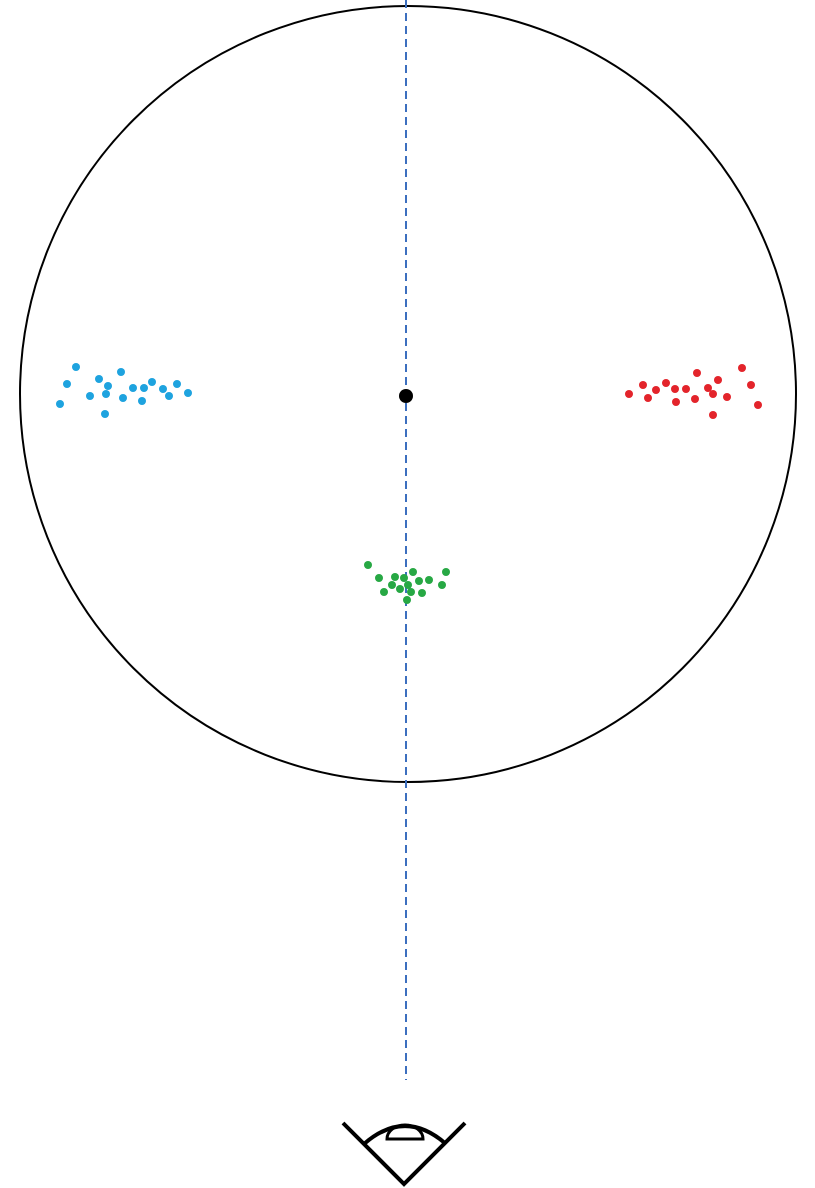  Describe the element at coordinates (405, 1132) in the screenshot. I see `eye-iris` at that location.